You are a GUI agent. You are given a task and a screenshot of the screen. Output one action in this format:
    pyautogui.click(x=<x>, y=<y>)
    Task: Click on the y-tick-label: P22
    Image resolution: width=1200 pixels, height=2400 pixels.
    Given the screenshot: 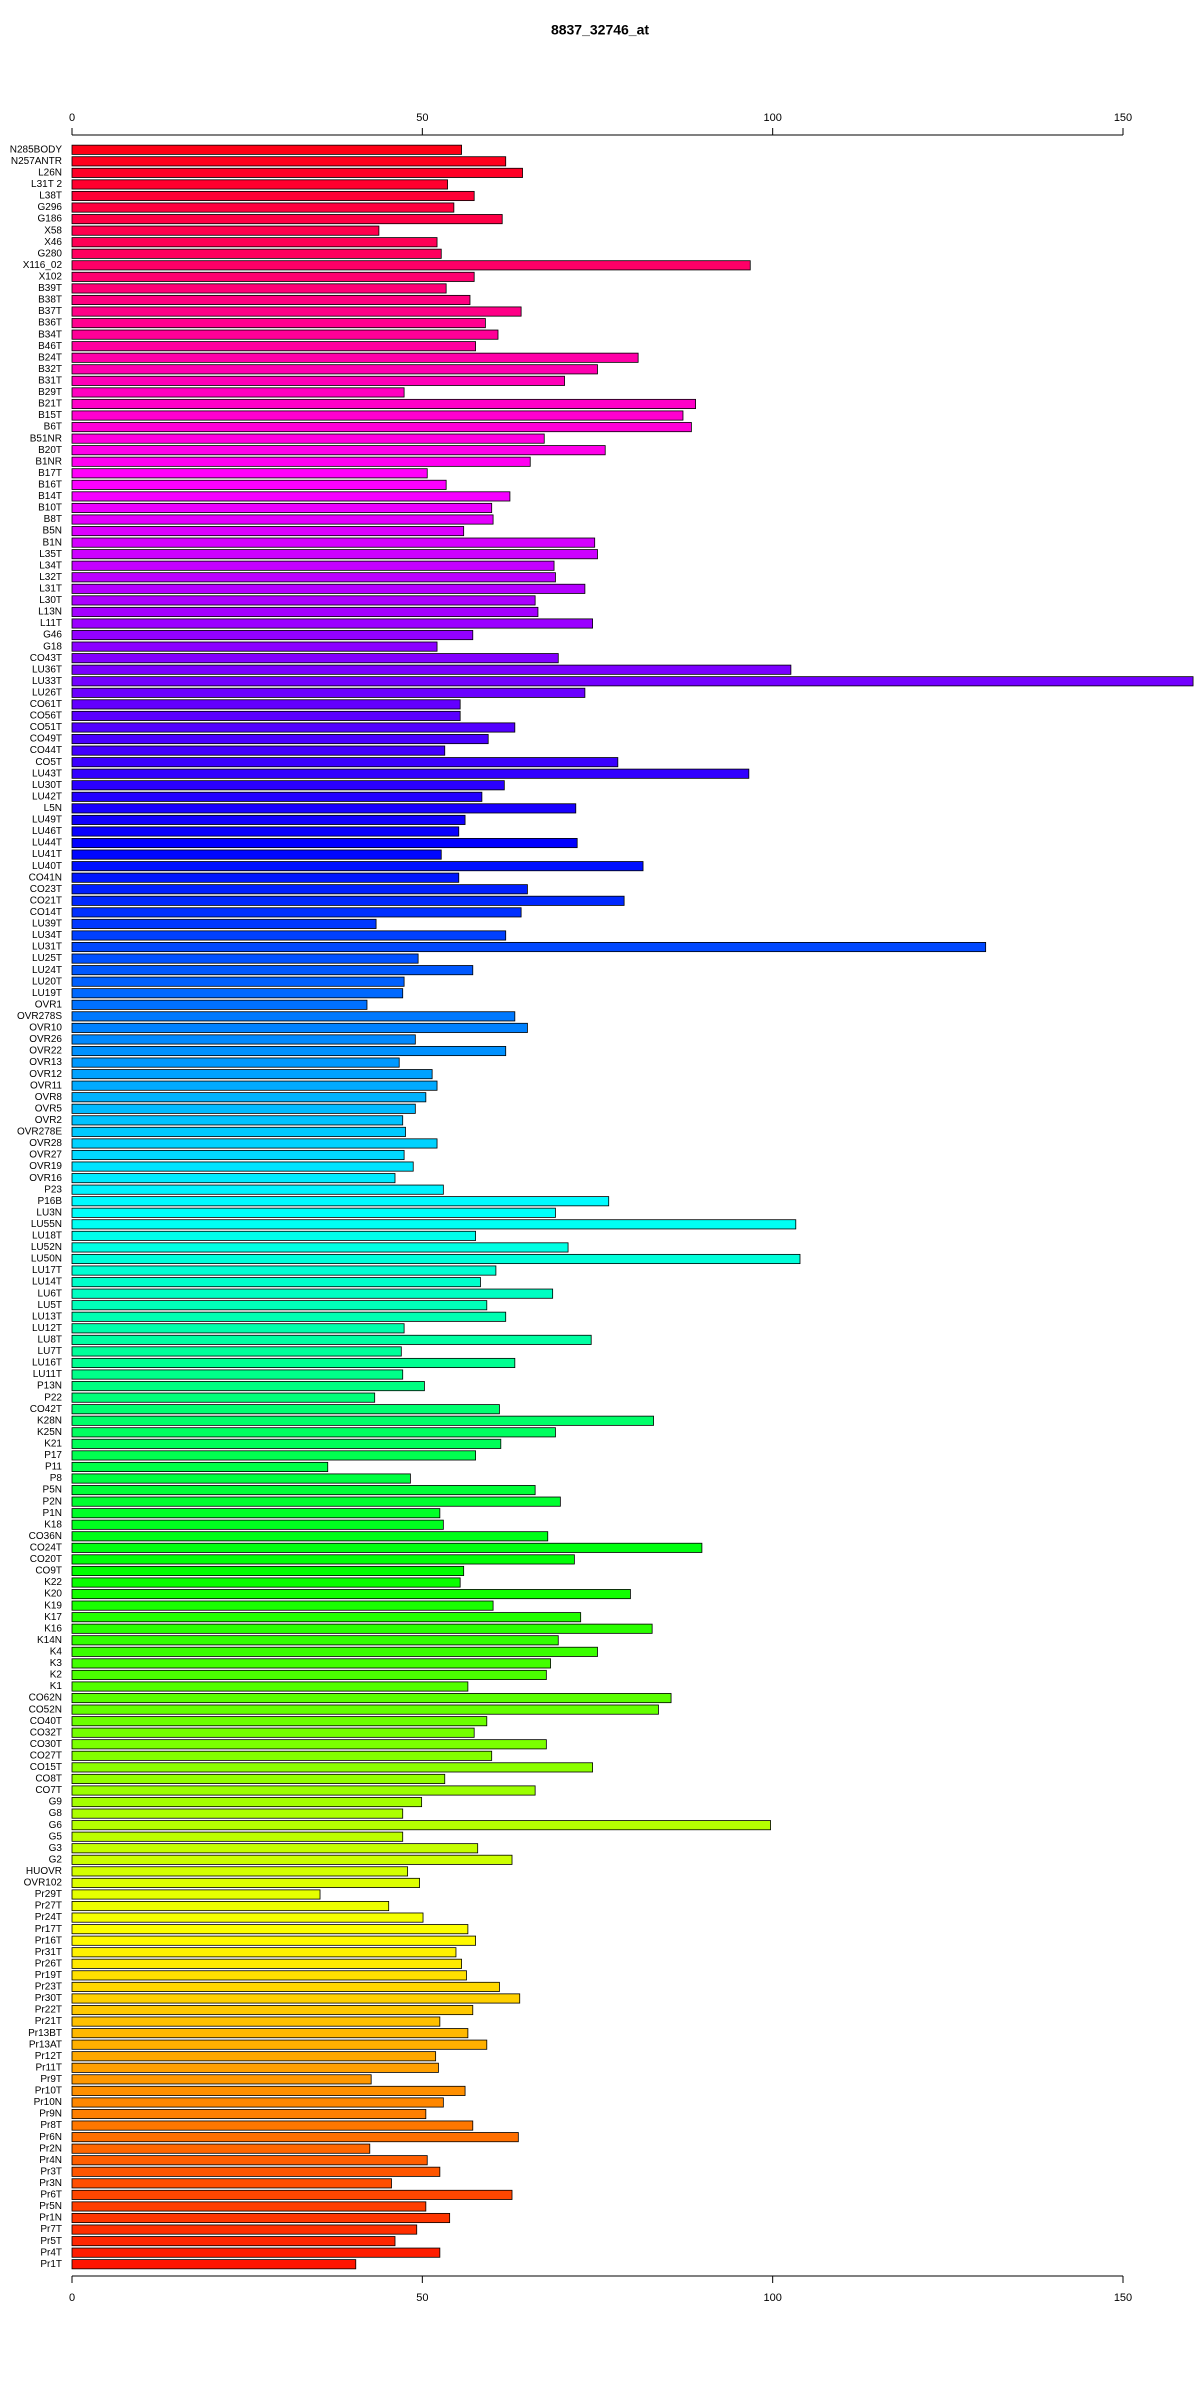 What is the action you would take?
    pyautogui.click(x=53, y=1397)
    